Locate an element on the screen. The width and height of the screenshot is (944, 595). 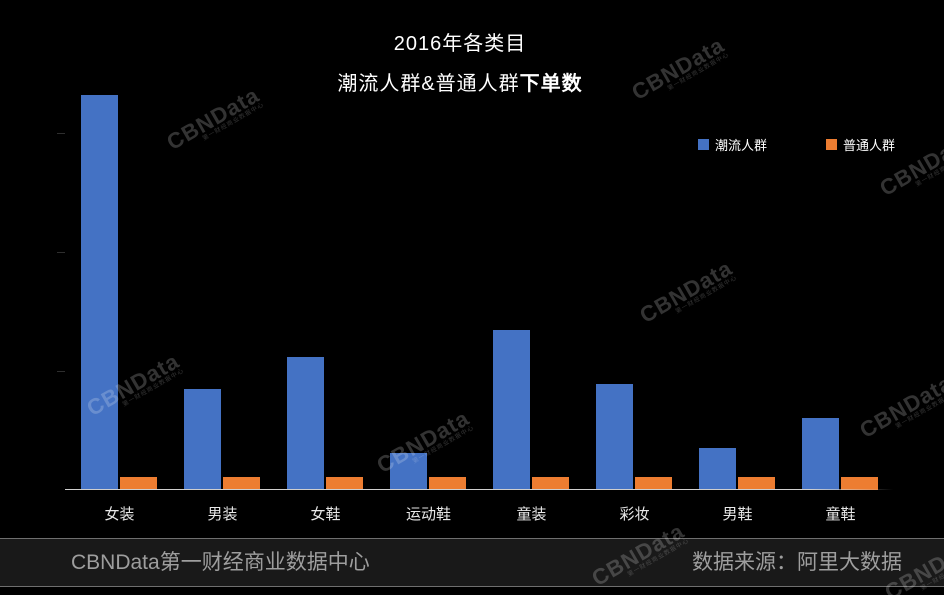
category-label-0: 女装 is located at coordinates (119, 514).